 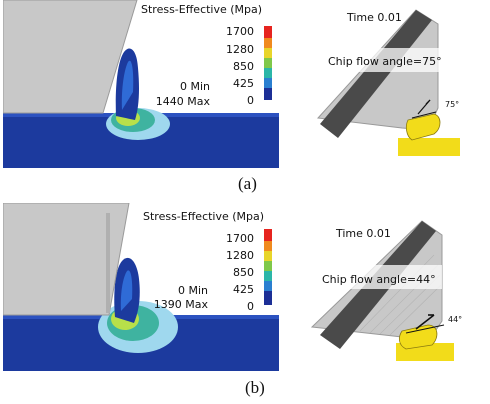 I want to click on legend-title-a: Stress-Effective (Mpa), so click(x=202, y=9).